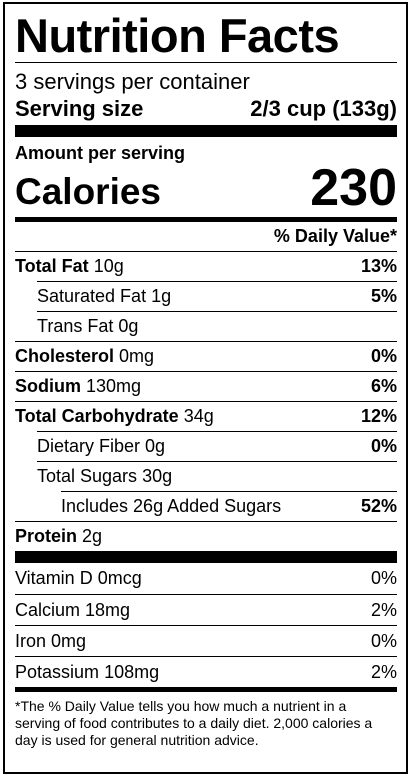 This screenshot has width=416, height=780. What do you see at coordinates (31, 640) in the screenshot?
I see `vitamin-name: Iron` at bounding box center [31, 640].